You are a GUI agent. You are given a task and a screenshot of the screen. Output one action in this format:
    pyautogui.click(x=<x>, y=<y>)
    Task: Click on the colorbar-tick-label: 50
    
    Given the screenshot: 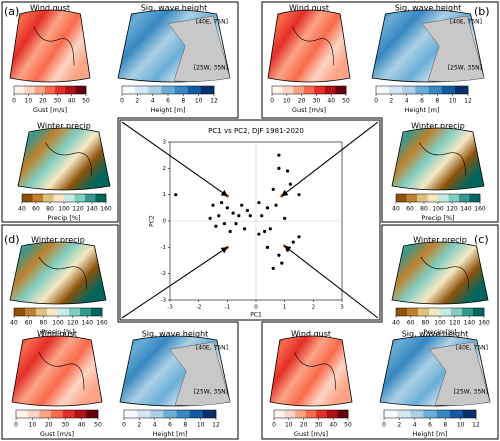 What is the action you would take?
    pyautogui.click(x=346, y=101)
    